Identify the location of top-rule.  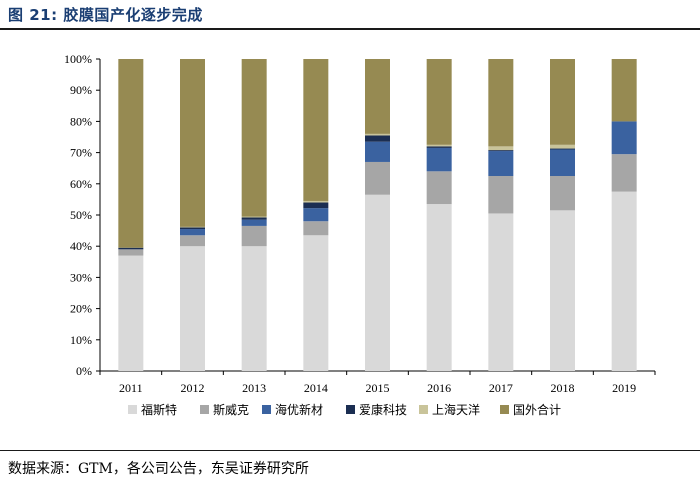
(350, 29).